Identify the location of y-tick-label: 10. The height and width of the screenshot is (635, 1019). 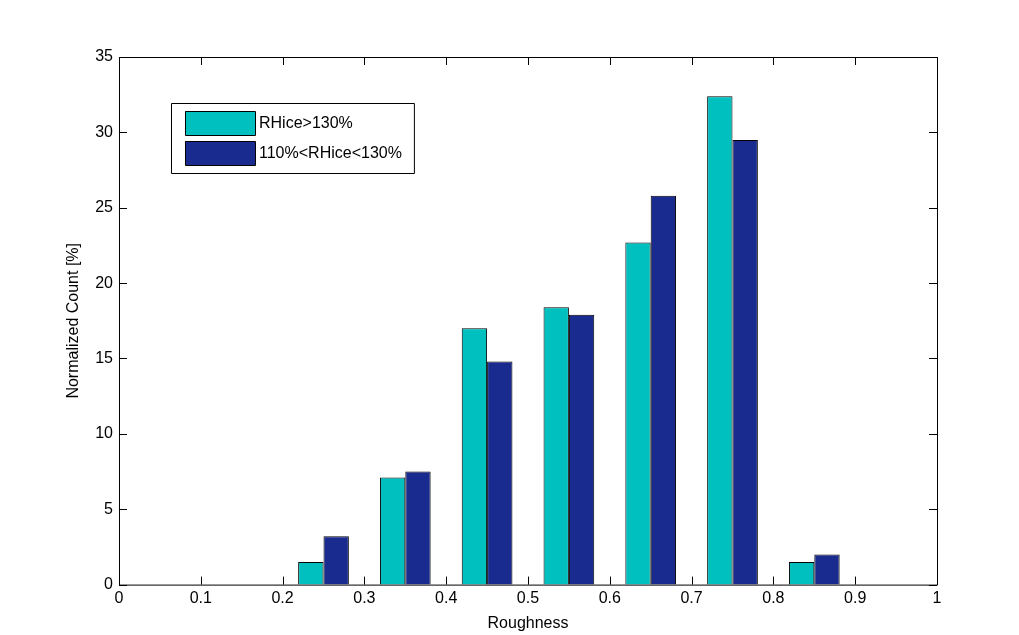
(104, 433).